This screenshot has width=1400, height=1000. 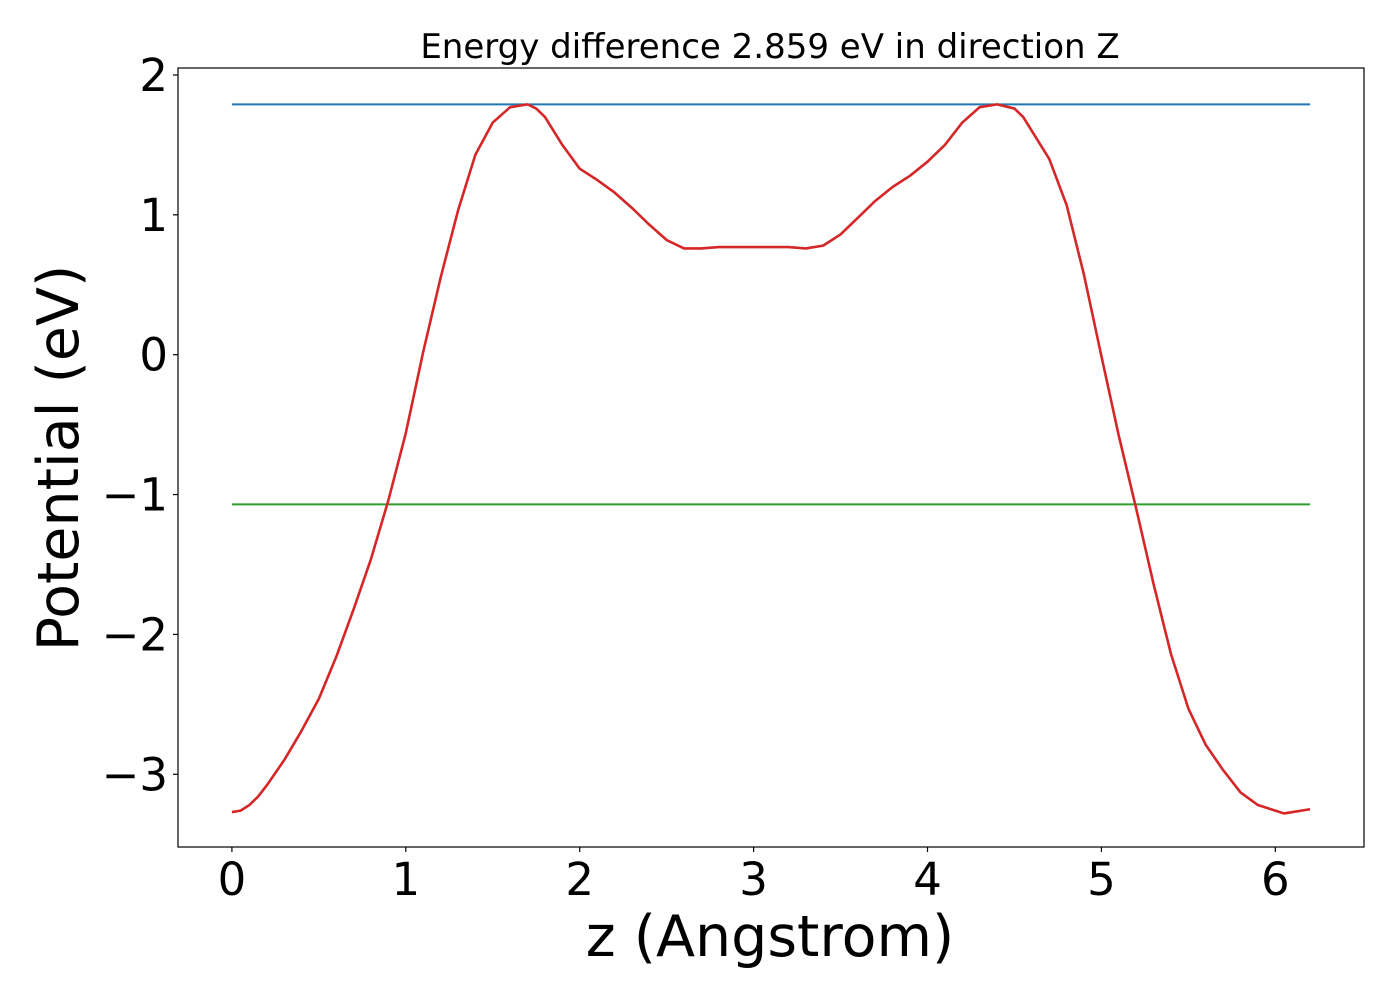 What do you see at coordinates (153, 75) in the screenshot?
I see `y-tick-label: 2` at bounding box center [153, 75].